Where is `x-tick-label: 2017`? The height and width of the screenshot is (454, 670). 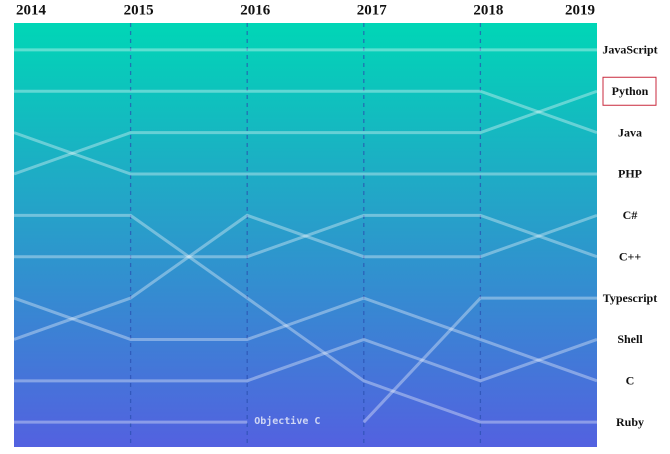
x-tick-label: 2017 is located at coordinates (372, 10).